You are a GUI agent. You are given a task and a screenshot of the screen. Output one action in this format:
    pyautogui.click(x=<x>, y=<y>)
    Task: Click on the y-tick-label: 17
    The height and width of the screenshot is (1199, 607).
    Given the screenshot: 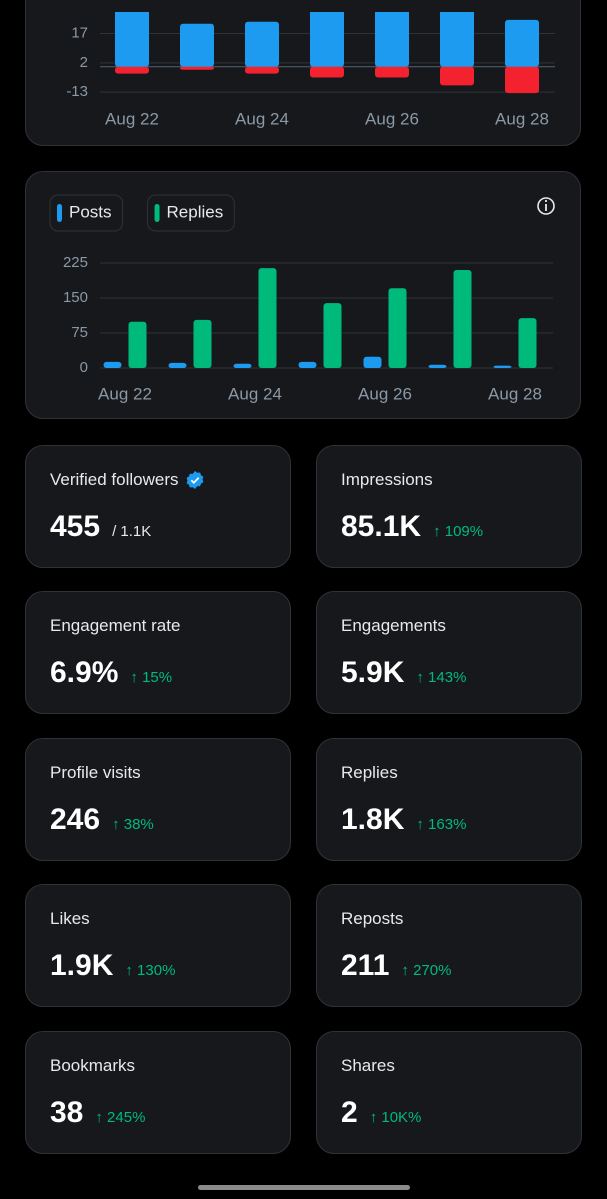 What is the action you would take?
    pyautogui.click(x=79, y=32)
    